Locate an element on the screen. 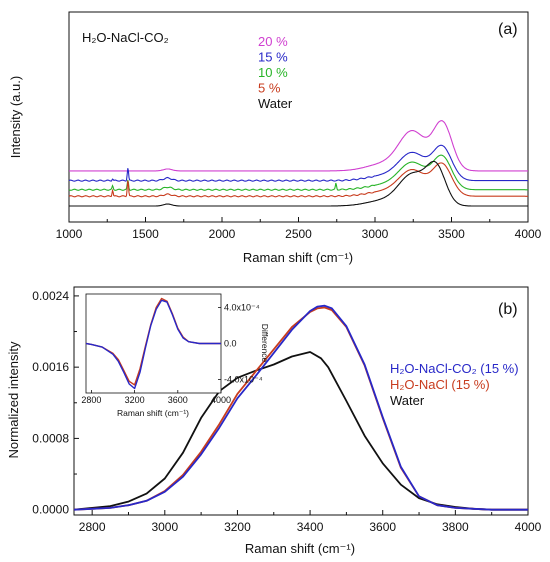 This screenshot has height=562, width=550. panel-a-tag: (a) is located at coordinates (508, 29).